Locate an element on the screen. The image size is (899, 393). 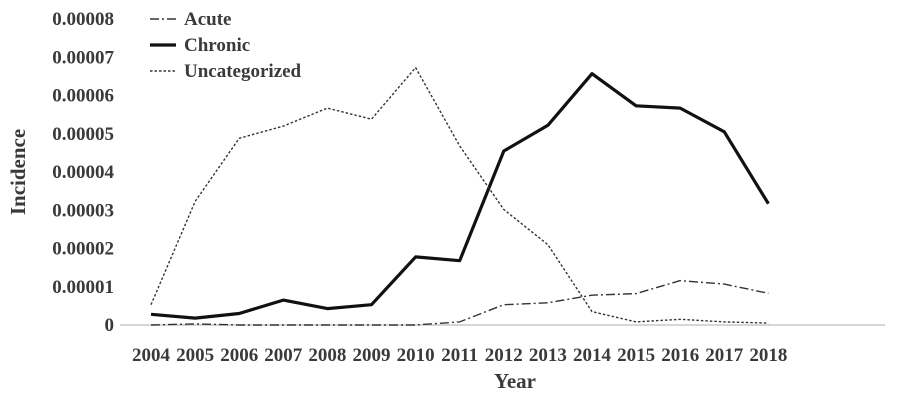
x-tick-label: 2011 is located at coordinates (459, 355).